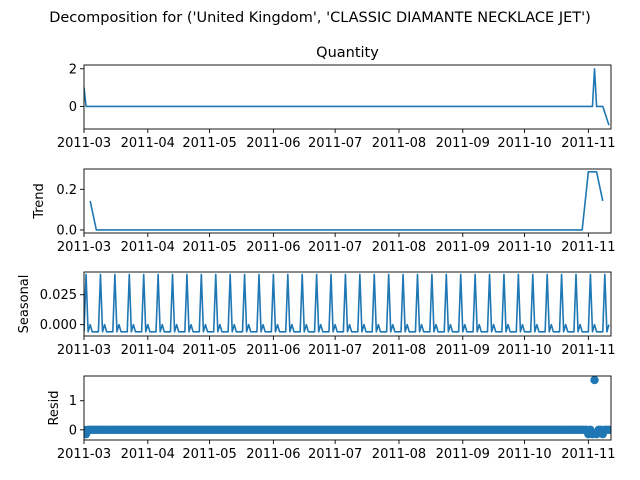 This screenshot has width=640, height=480. I want to click on y-axis-label: Resid, so click(54, 407).